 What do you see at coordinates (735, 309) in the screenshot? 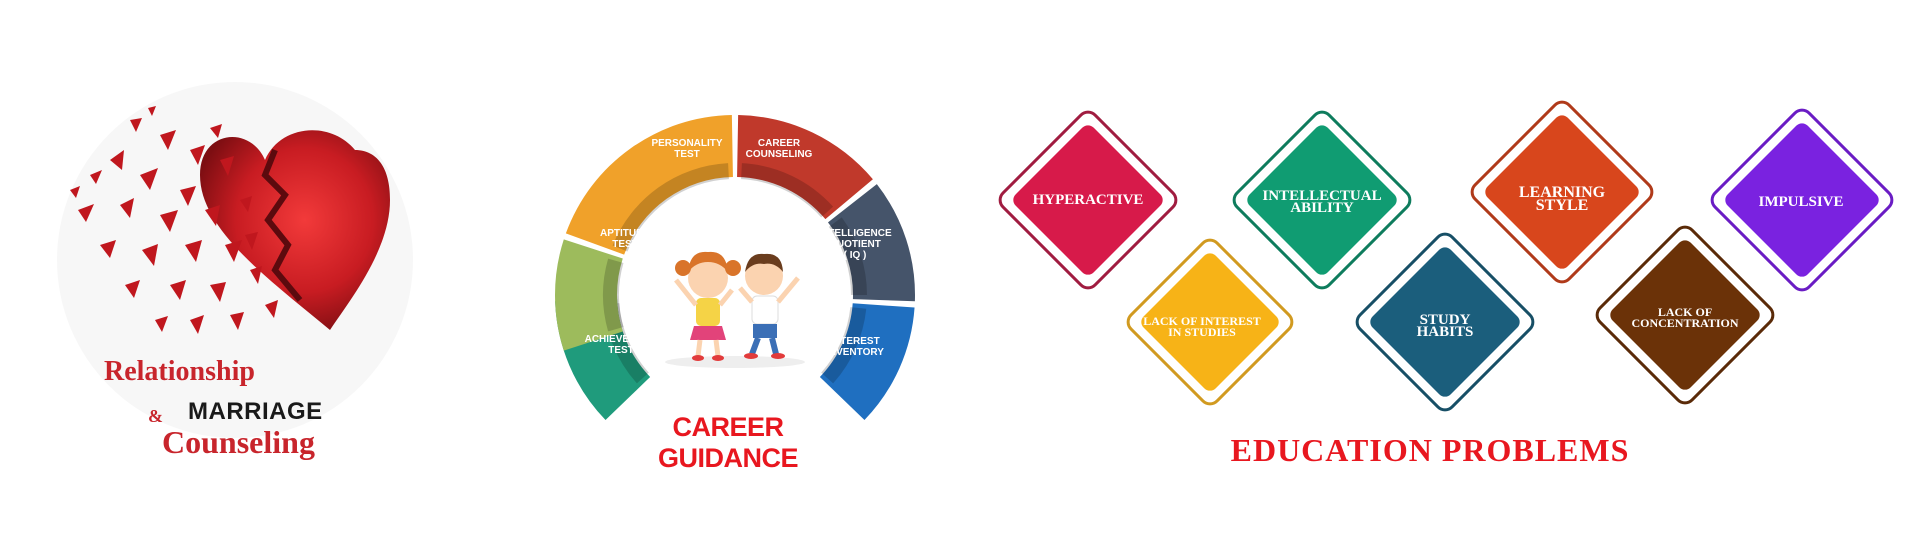
I see `kids-icon` at bounding box center [735, 309].